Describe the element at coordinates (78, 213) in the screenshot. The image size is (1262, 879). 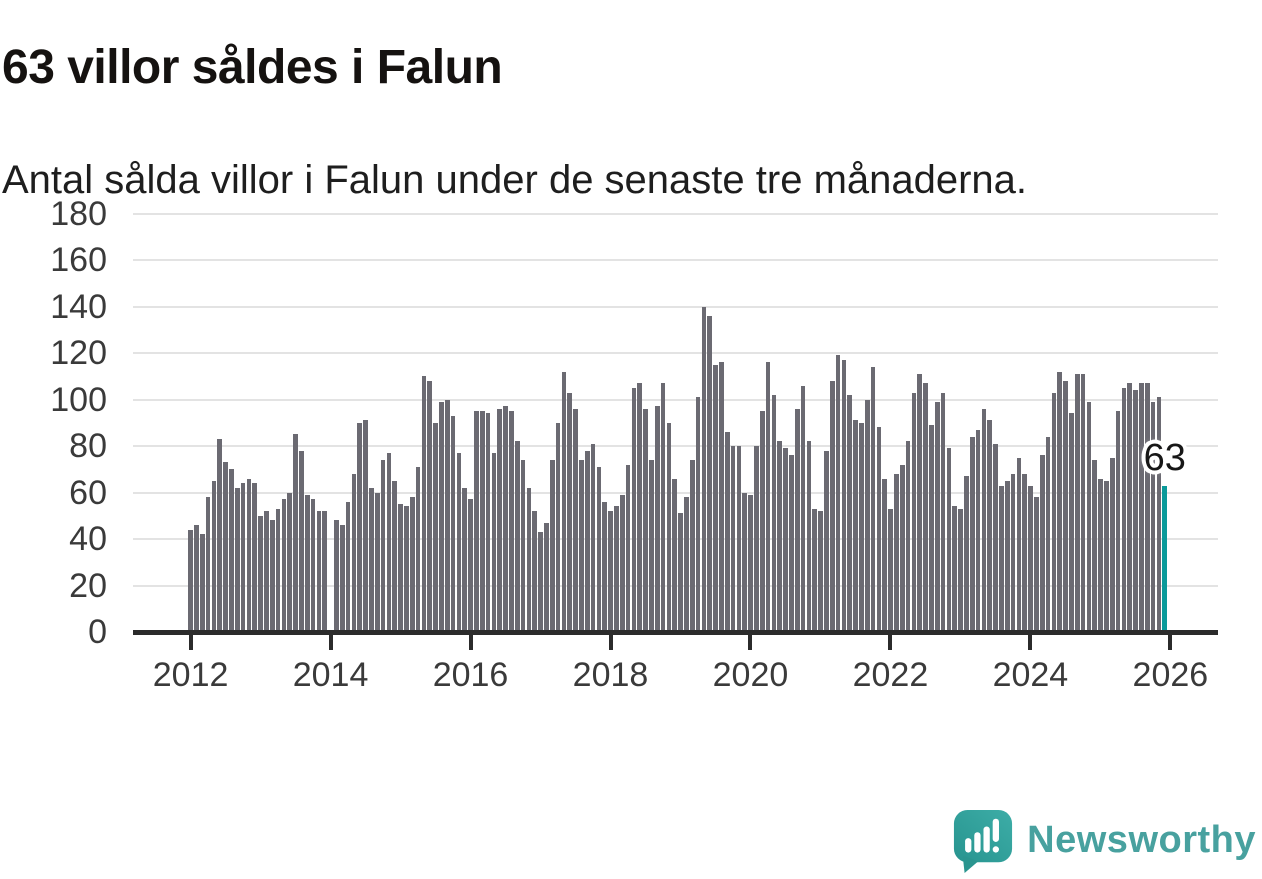
I see `y-axis-label: 180` at that location.